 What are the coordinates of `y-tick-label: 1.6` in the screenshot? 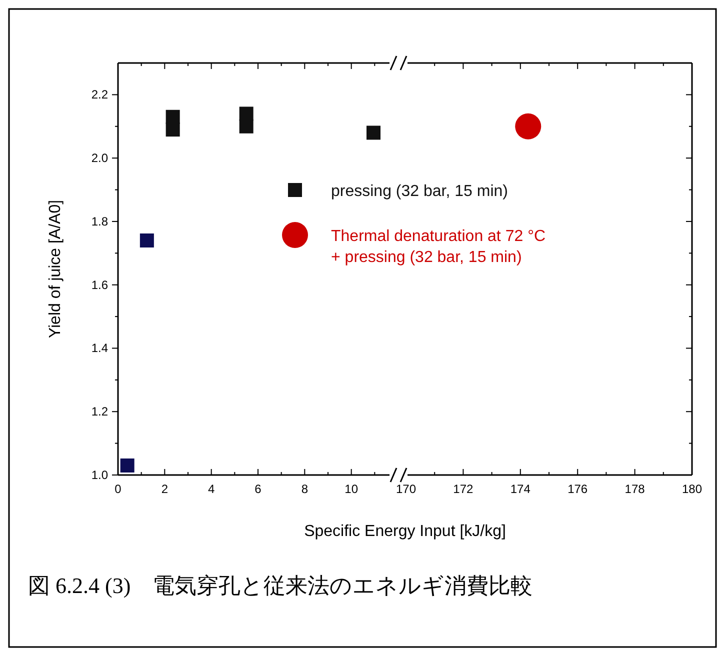 It's located at (99, 285).